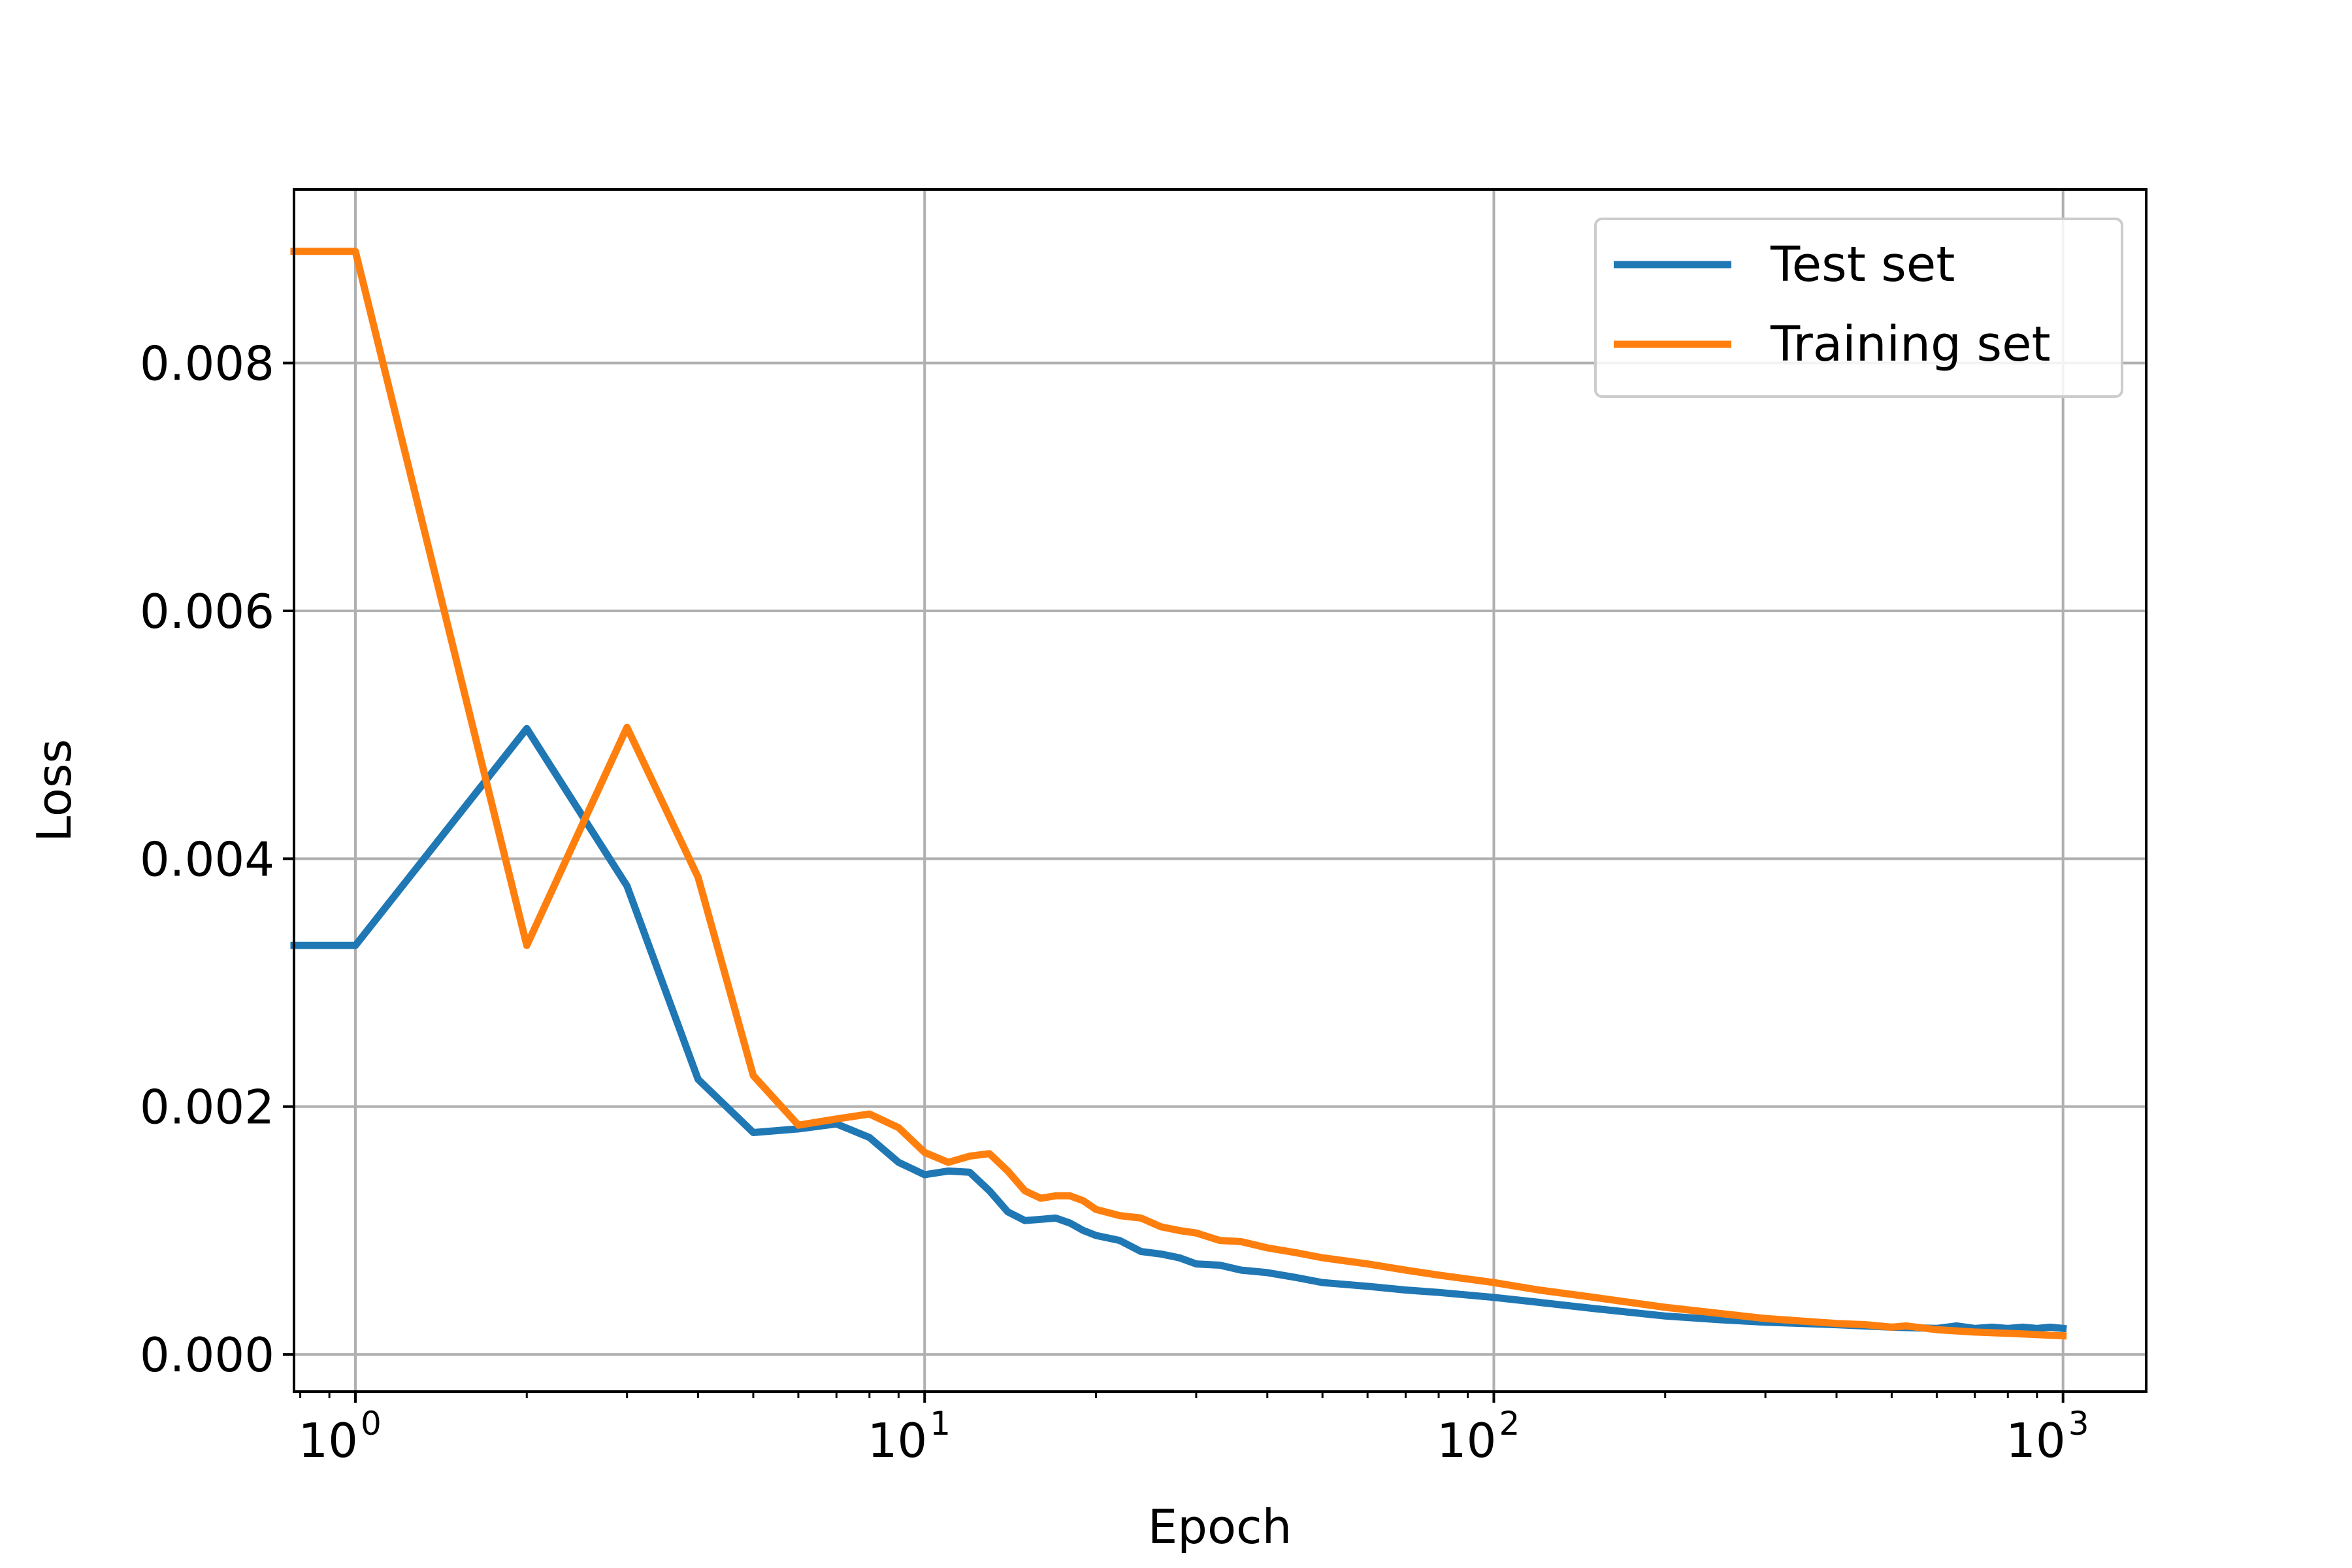 Image resolution: width=2352 pixels, height=1568 pixels. Describe the element at coordinates (207, 611) in the screenshot. I see `y-tick-label: 0.006` at that location.